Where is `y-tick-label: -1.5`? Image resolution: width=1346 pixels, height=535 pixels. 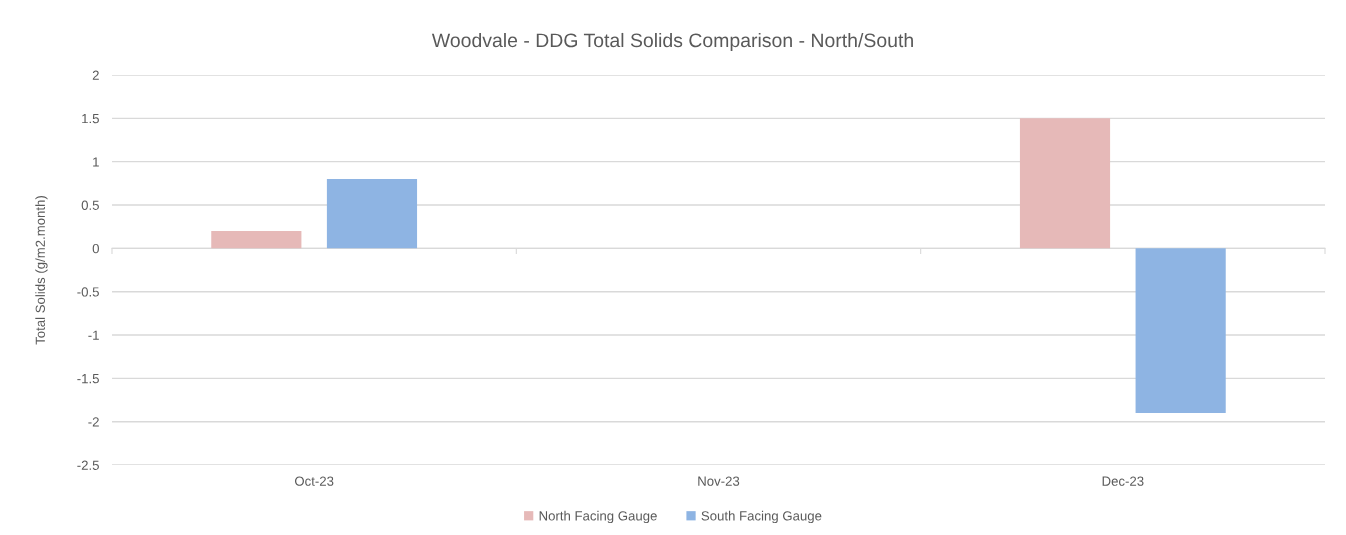
y-tick-label: -1.5 is located at coordinates (88, 379).